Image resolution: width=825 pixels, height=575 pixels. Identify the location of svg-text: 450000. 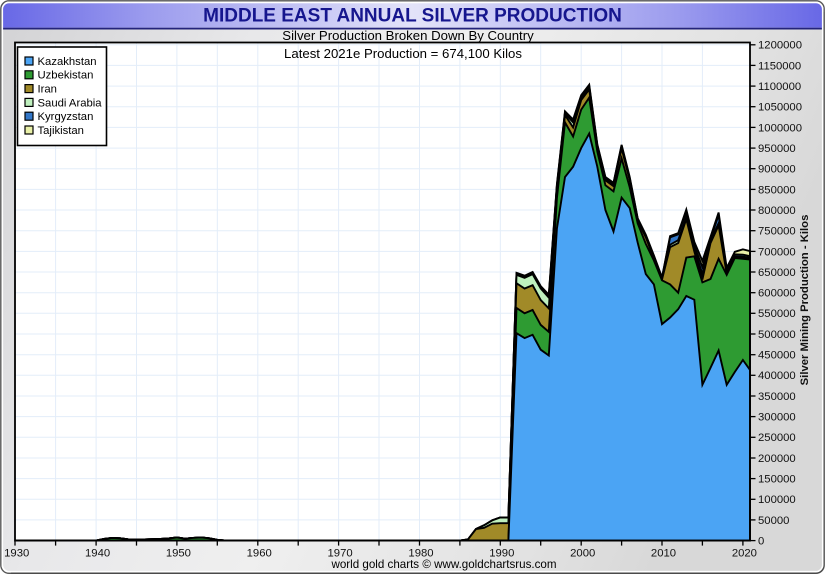
(777, 356).